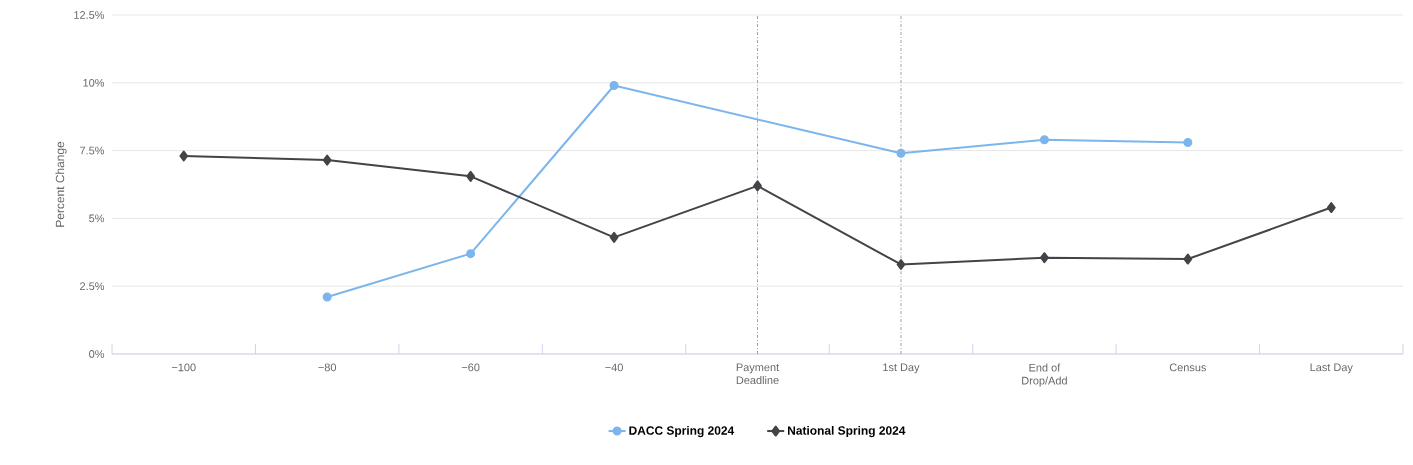  I want to click on x-tick-label: Payment Deadline, so click(758, 374).